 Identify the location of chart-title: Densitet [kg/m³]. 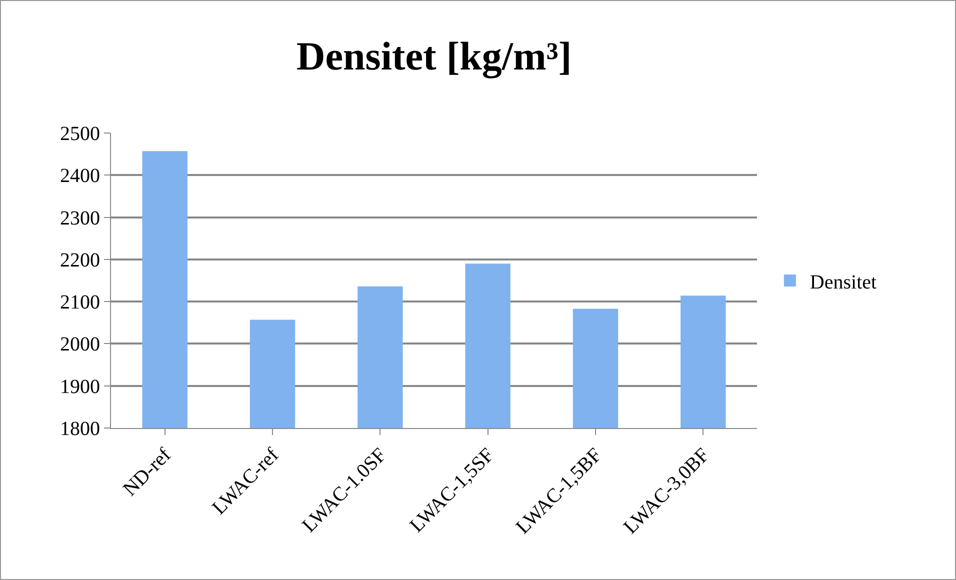
(434, 56).